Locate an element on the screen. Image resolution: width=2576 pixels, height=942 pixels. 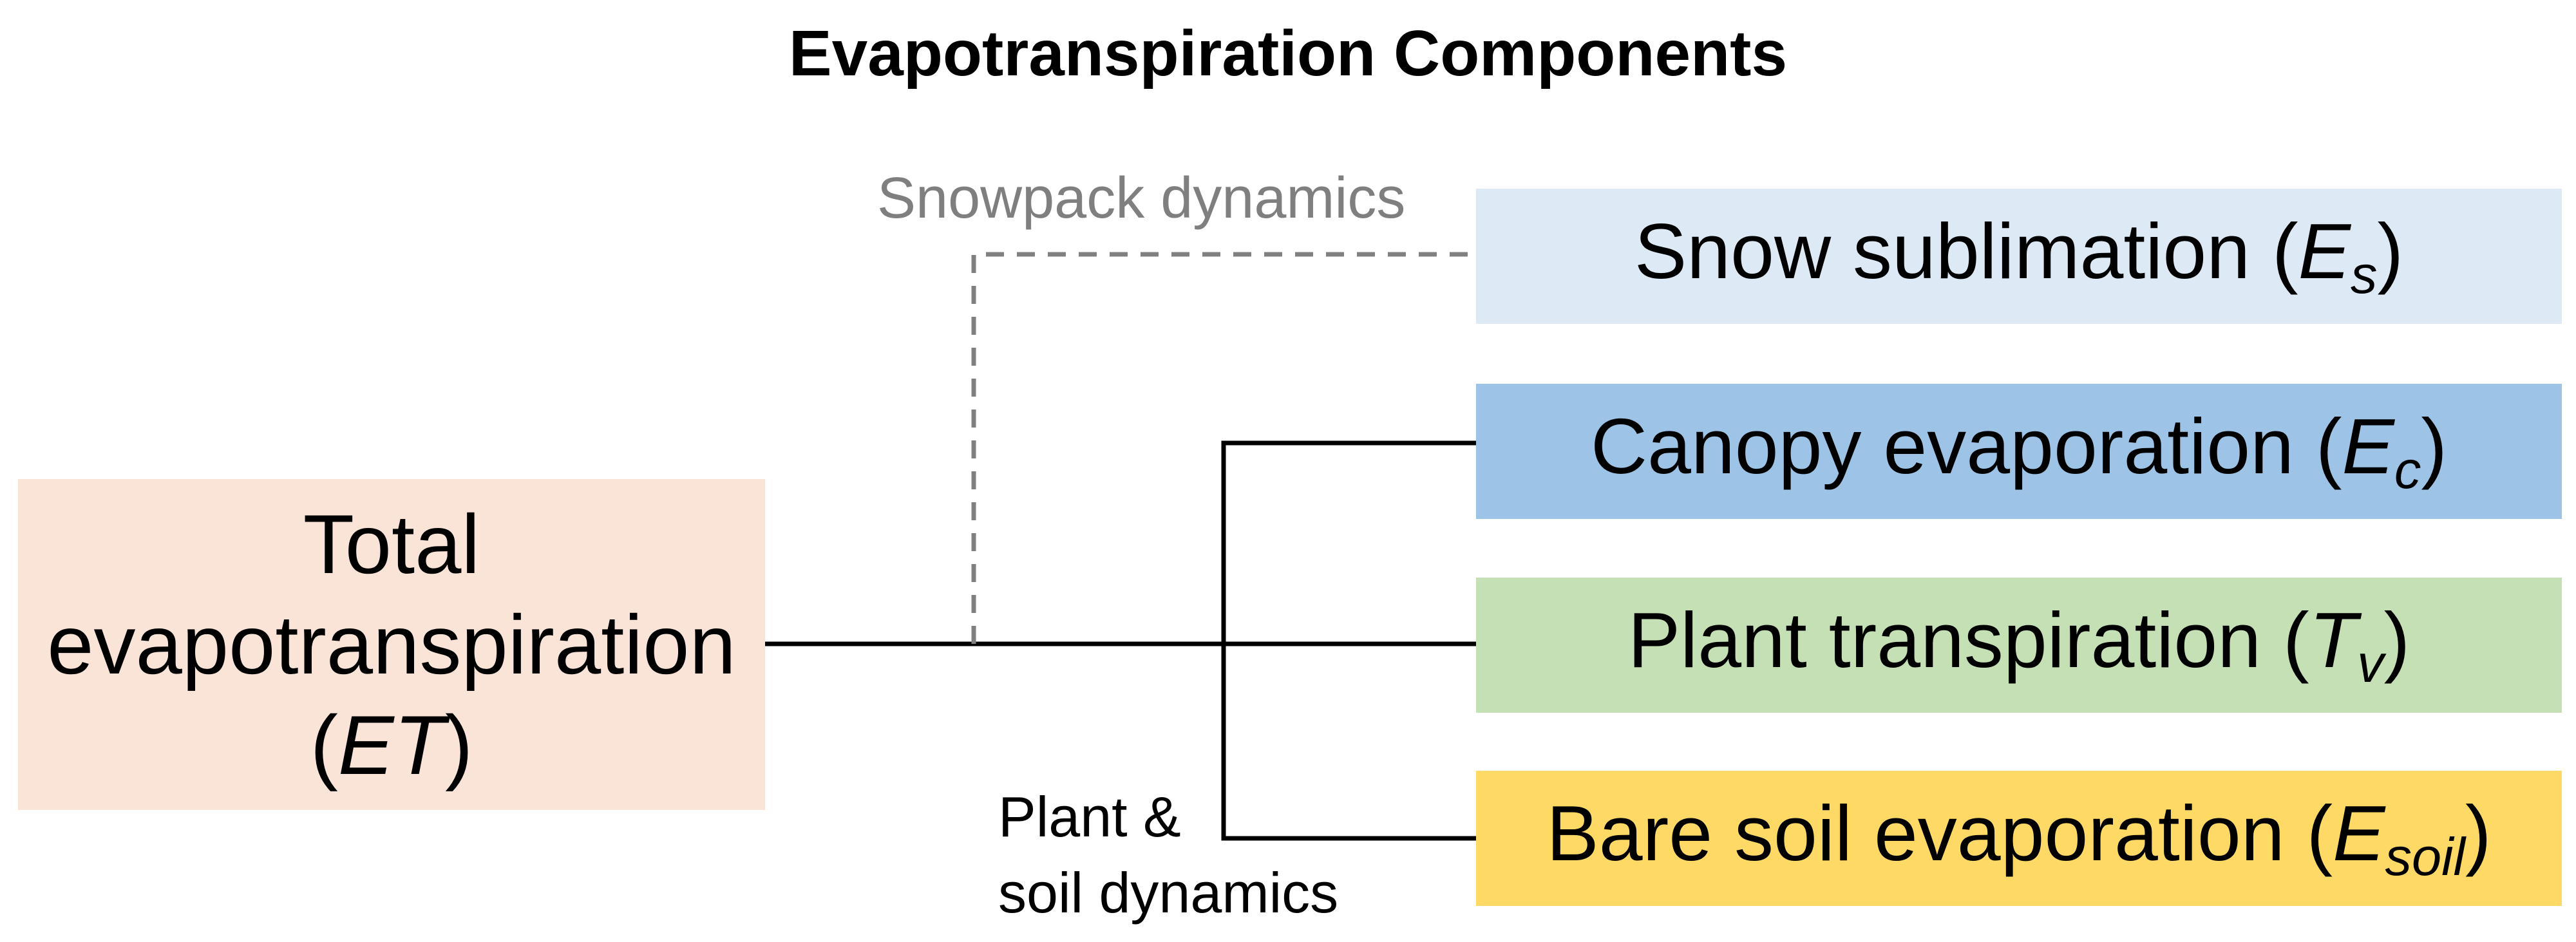
plant-soil-label-line2: soil dynamics is located at coordinates (1168, 893).